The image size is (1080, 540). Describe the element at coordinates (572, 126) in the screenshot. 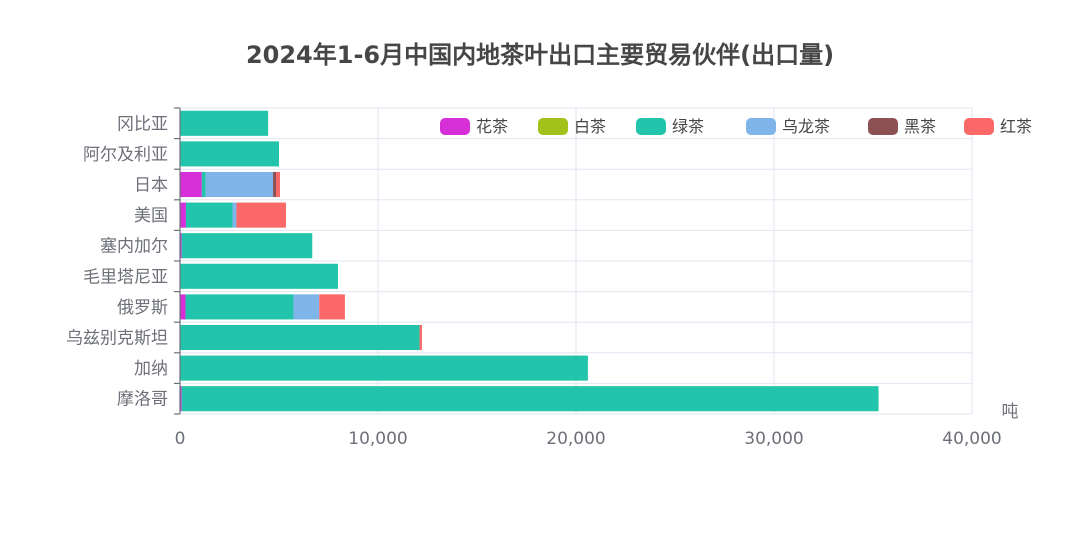

I see `legend-item: 白茶` at that location.